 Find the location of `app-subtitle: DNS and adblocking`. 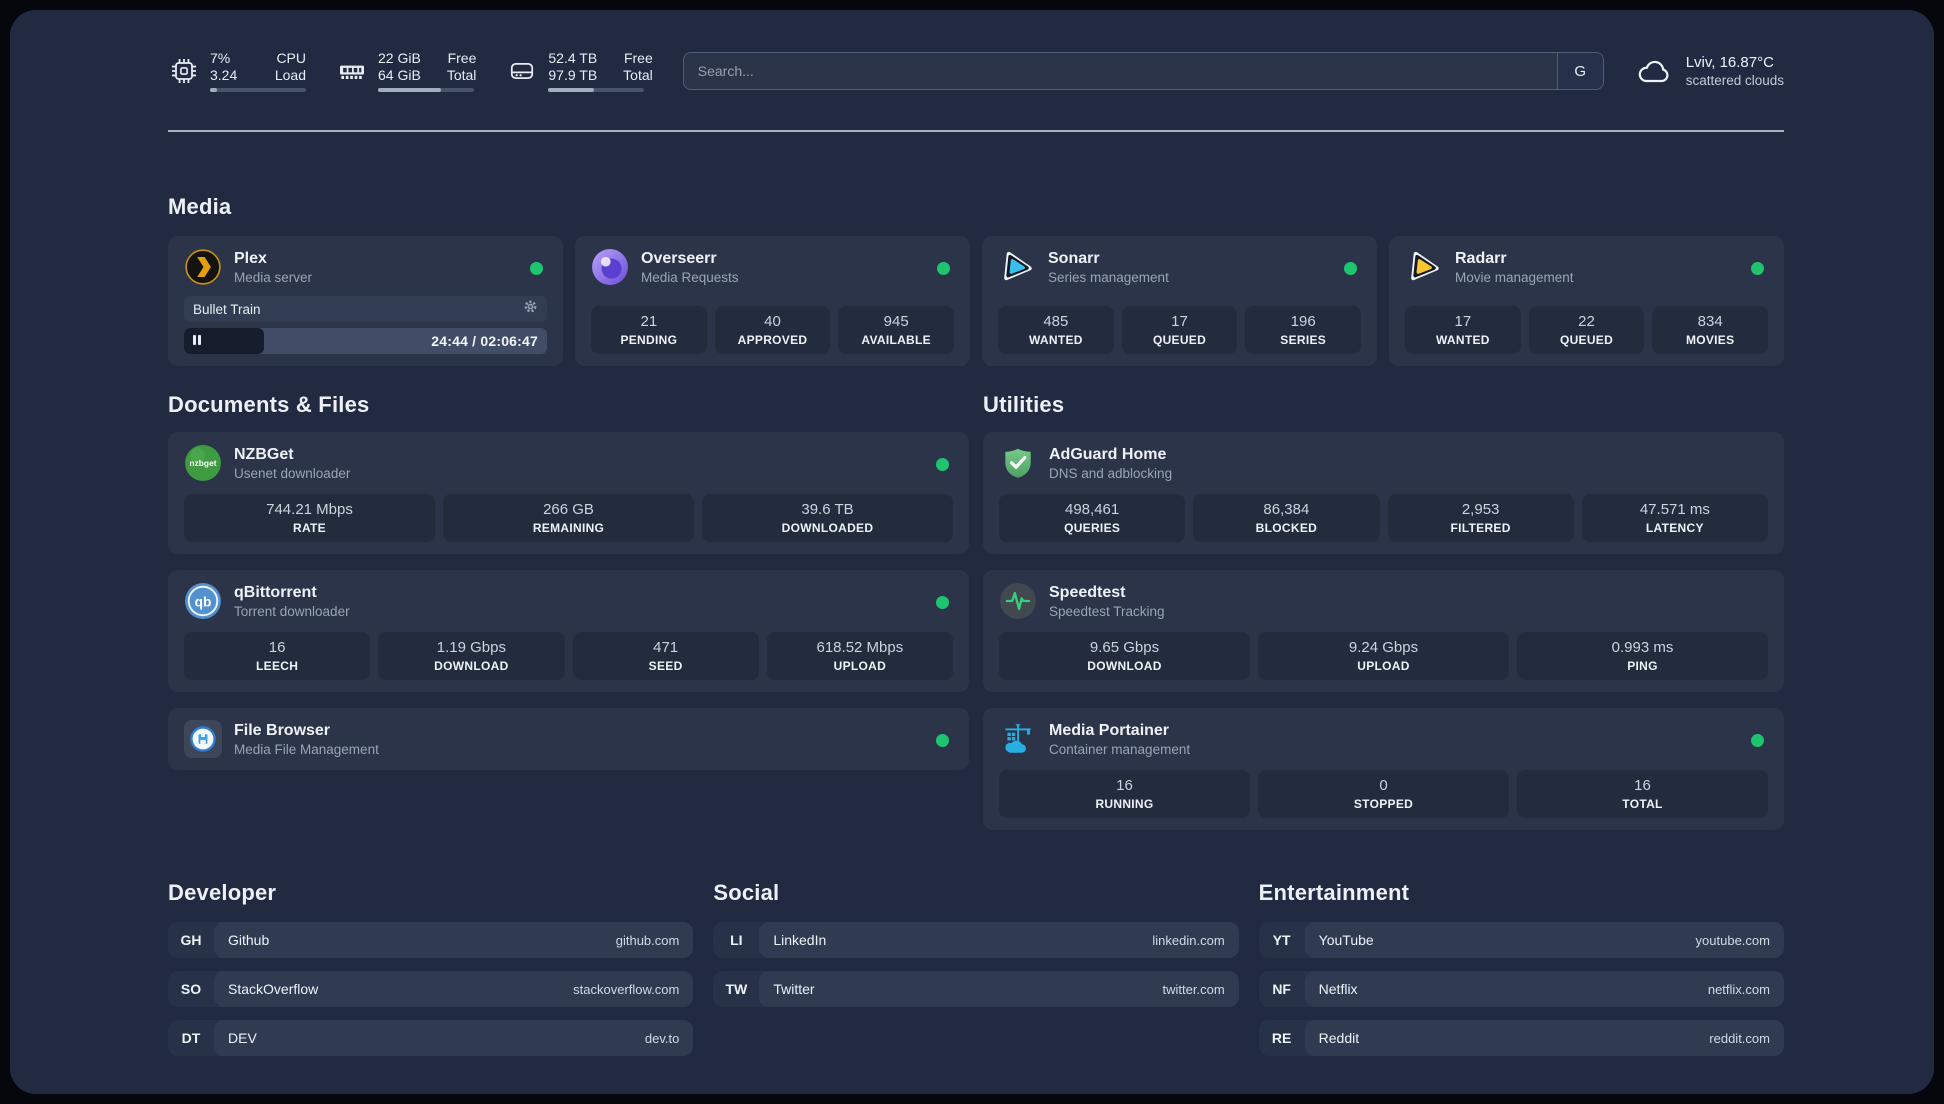

app-subtitle: DNS and adblocking is located at coordinates (1111, 473).